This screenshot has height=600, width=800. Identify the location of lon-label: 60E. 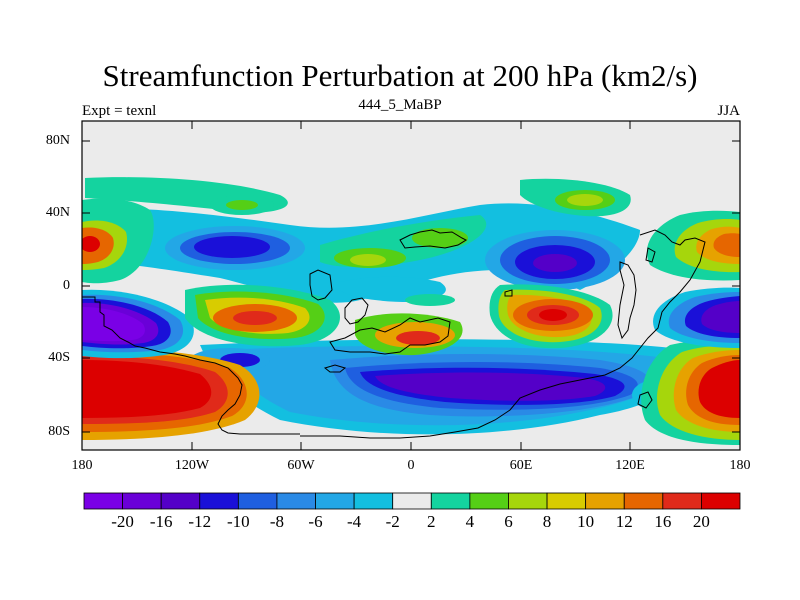
(521, 465).